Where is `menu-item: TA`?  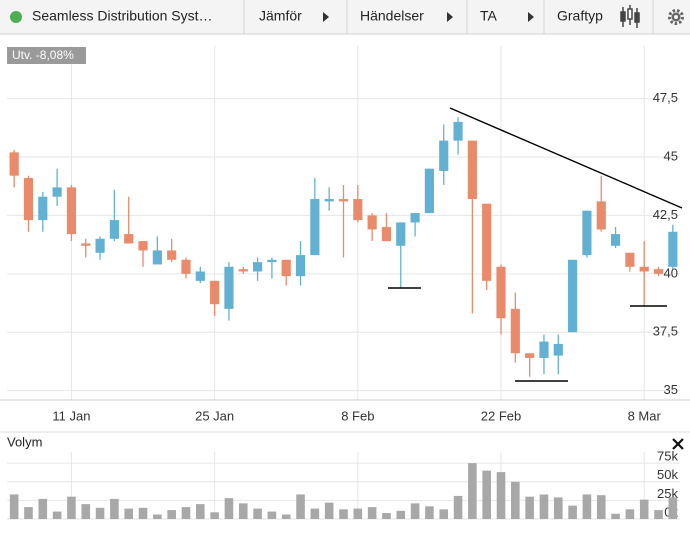
menu-item: TA is located at coordinates (489, 16).